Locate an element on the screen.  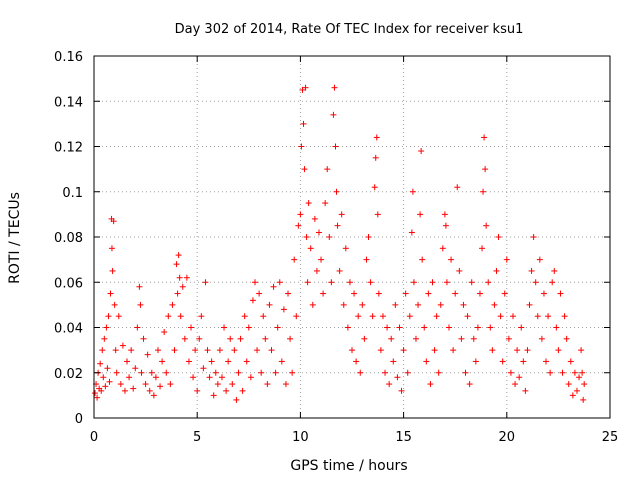
y-tick-label: 0.06 is located at coordinates (68, 283).